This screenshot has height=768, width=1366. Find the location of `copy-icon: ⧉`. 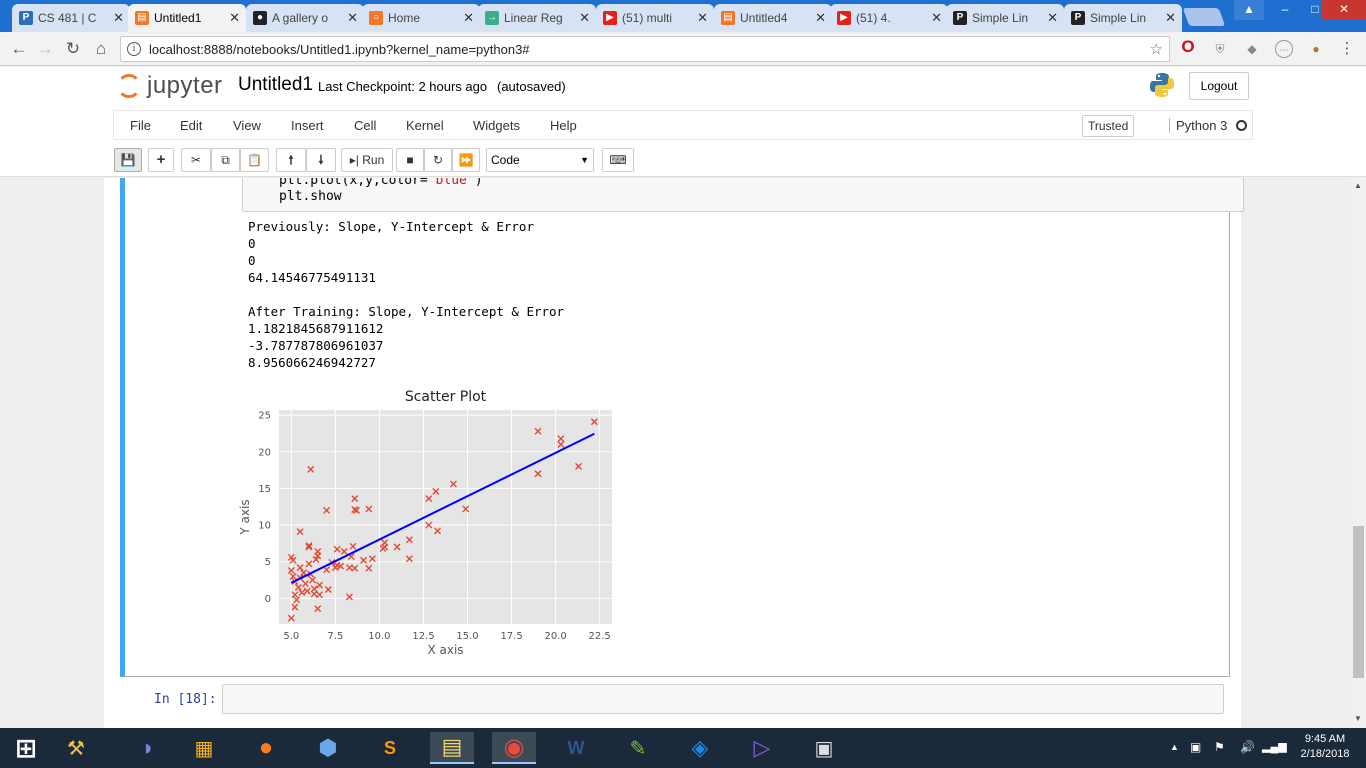

copy-icon: ⧉ is located at coordinates (225, 160).